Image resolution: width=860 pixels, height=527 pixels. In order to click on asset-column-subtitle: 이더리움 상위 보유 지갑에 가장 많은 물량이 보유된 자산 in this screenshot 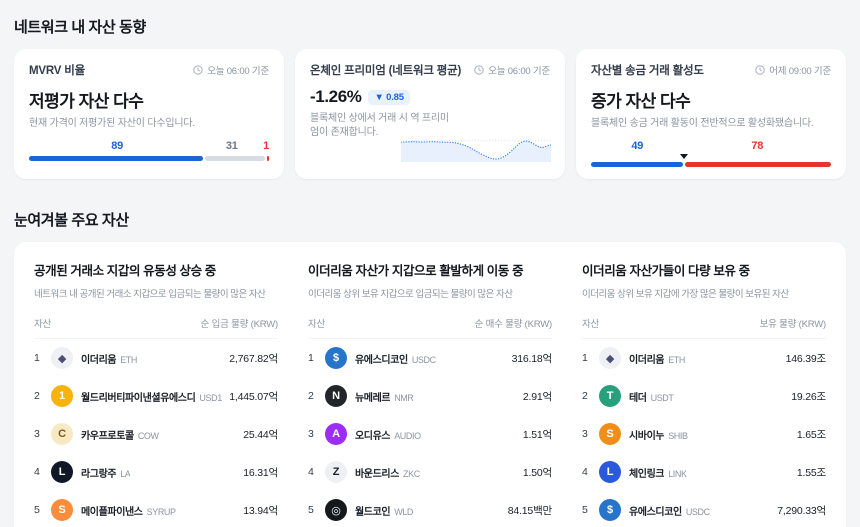, I will do `click(685, 294)`.